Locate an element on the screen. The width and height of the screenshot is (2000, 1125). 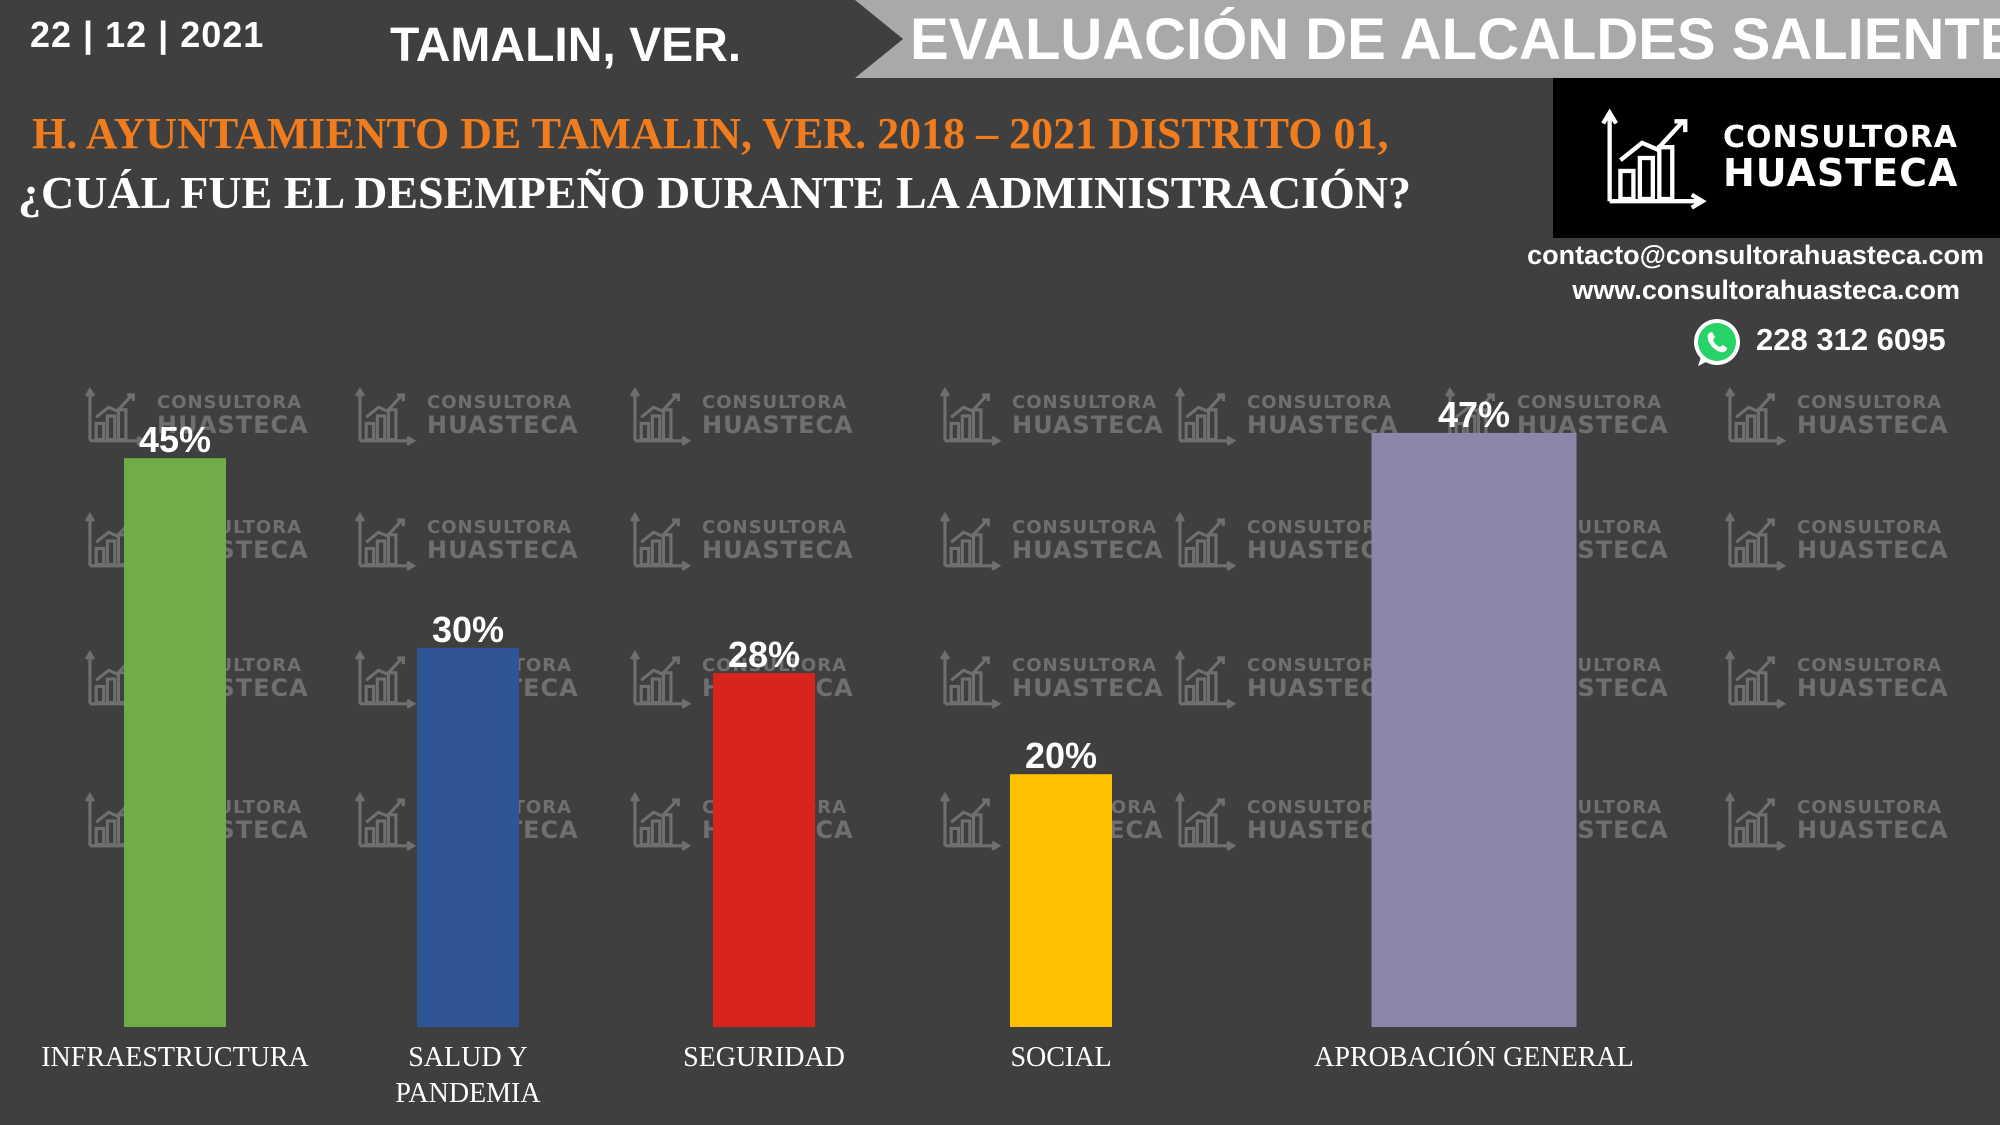
value-label-4: 47% is located at coordinates (1474, 414).